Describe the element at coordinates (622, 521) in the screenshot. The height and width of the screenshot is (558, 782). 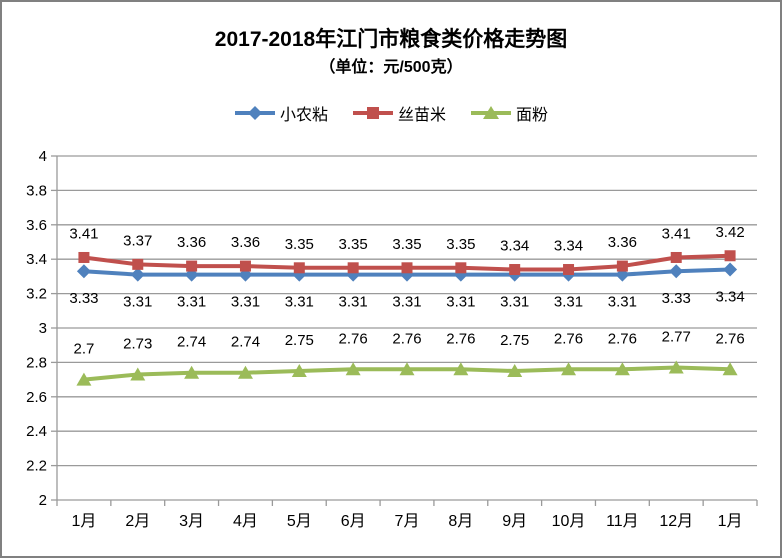
I see `x-tick-label: 11月` at that location.